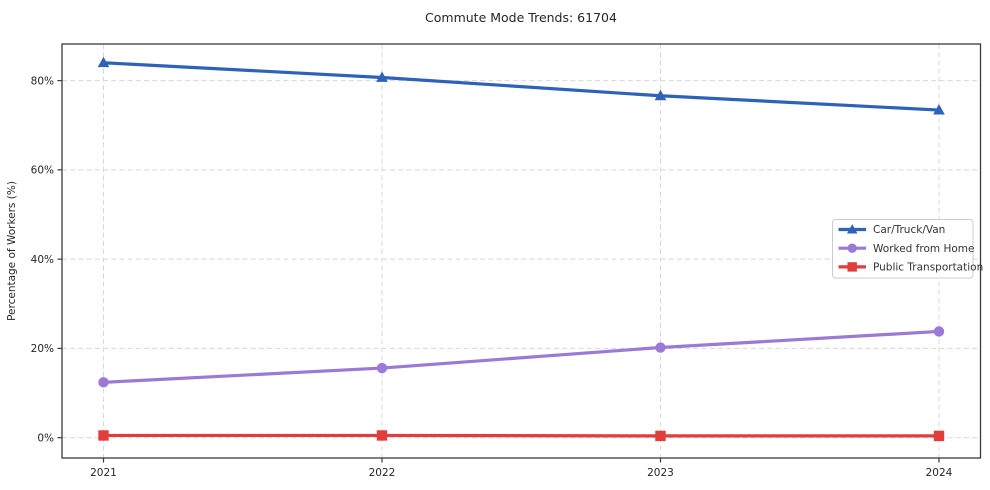  Describe the element at coordinates (103, 435) in the screenshot. I see `marker-public-transportation-2021` at that location.